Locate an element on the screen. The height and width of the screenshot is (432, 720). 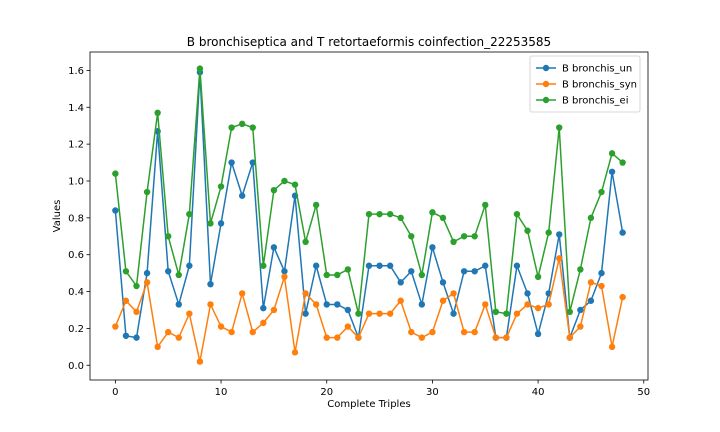
y-tick-label: 0.2 is located at coordinates (76, 329).